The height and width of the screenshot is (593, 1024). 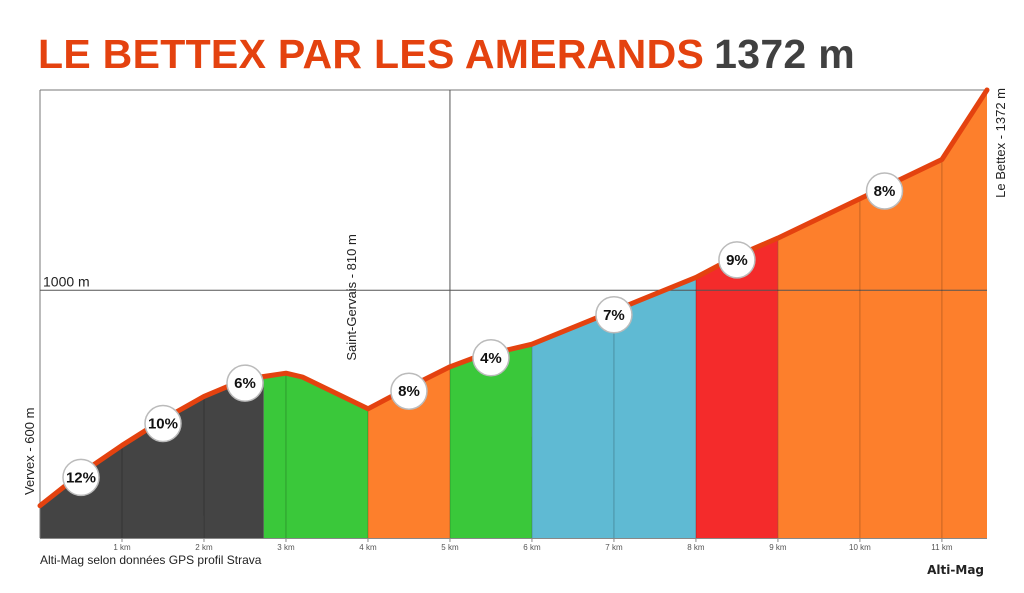 I want to click on x-tick-label-1: 1 km, so click(x=122, y=547).